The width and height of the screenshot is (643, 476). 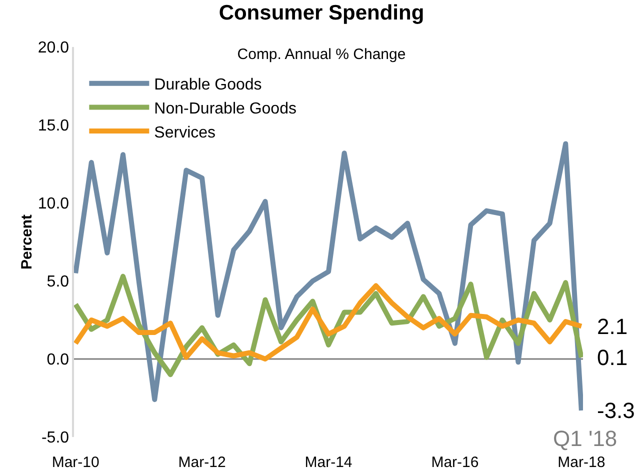 I want to click on x-tick-label: Mar-16, so click(x=455, y=462).